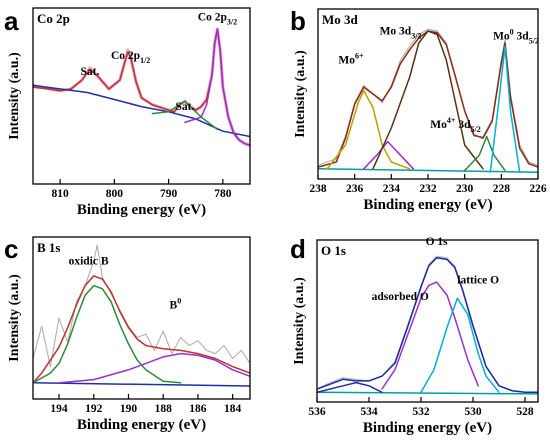 The width and height of the screenshot is (550, 441). What do you see at coordinates (129, 409) in the screenshot?
I see `x-tick-label: 190` at bounding box center [129, 409].